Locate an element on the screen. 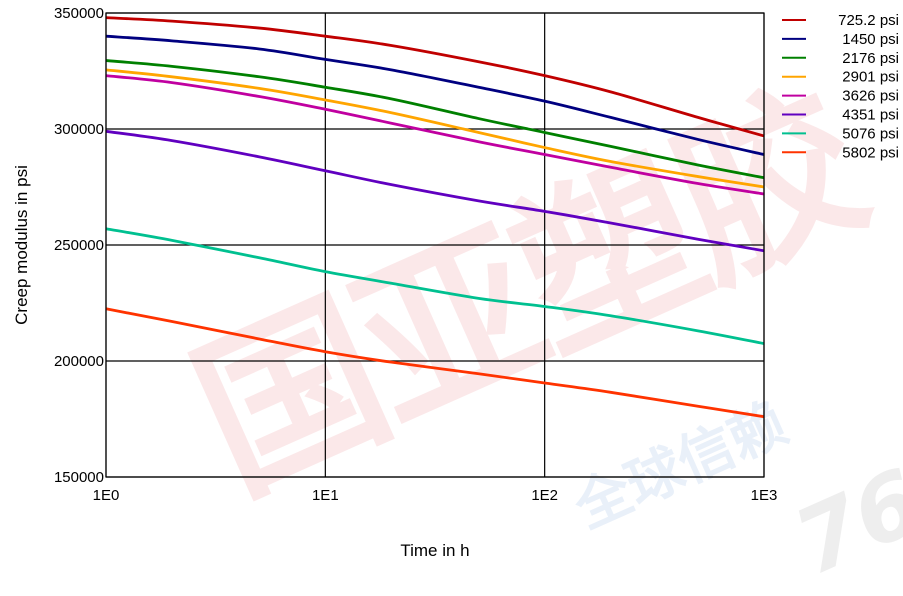  legend-label: 4351 psi is located at coordinates (870, 115).